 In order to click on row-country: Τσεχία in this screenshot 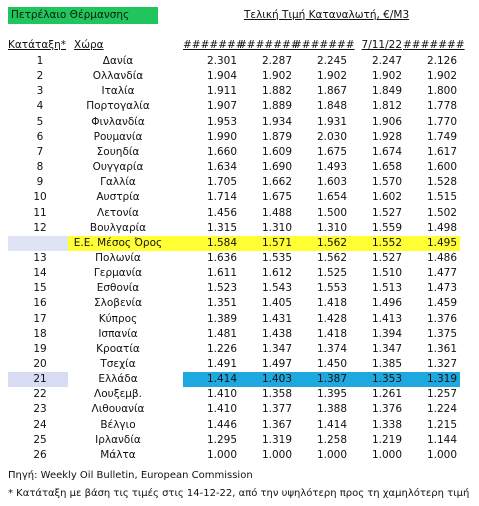, I will do `click(118, 364)`.